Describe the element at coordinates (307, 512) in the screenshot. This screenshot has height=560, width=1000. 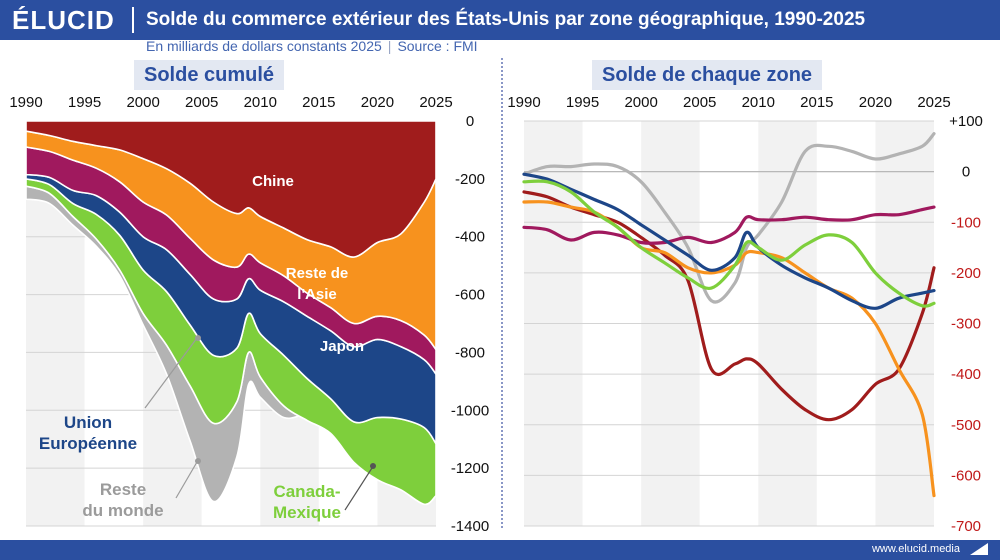
I see `annotation-canada: Mexique` at that location.